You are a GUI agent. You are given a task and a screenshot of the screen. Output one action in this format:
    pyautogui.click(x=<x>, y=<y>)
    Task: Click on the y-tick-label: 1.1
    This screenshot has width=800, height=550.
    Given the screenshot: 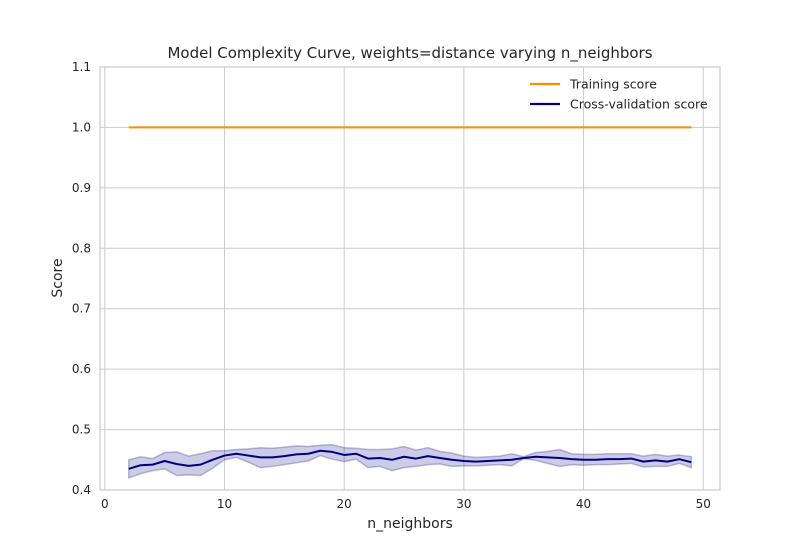 What is the action you would take?
    pyautogui.click(x=81, y=67)
    